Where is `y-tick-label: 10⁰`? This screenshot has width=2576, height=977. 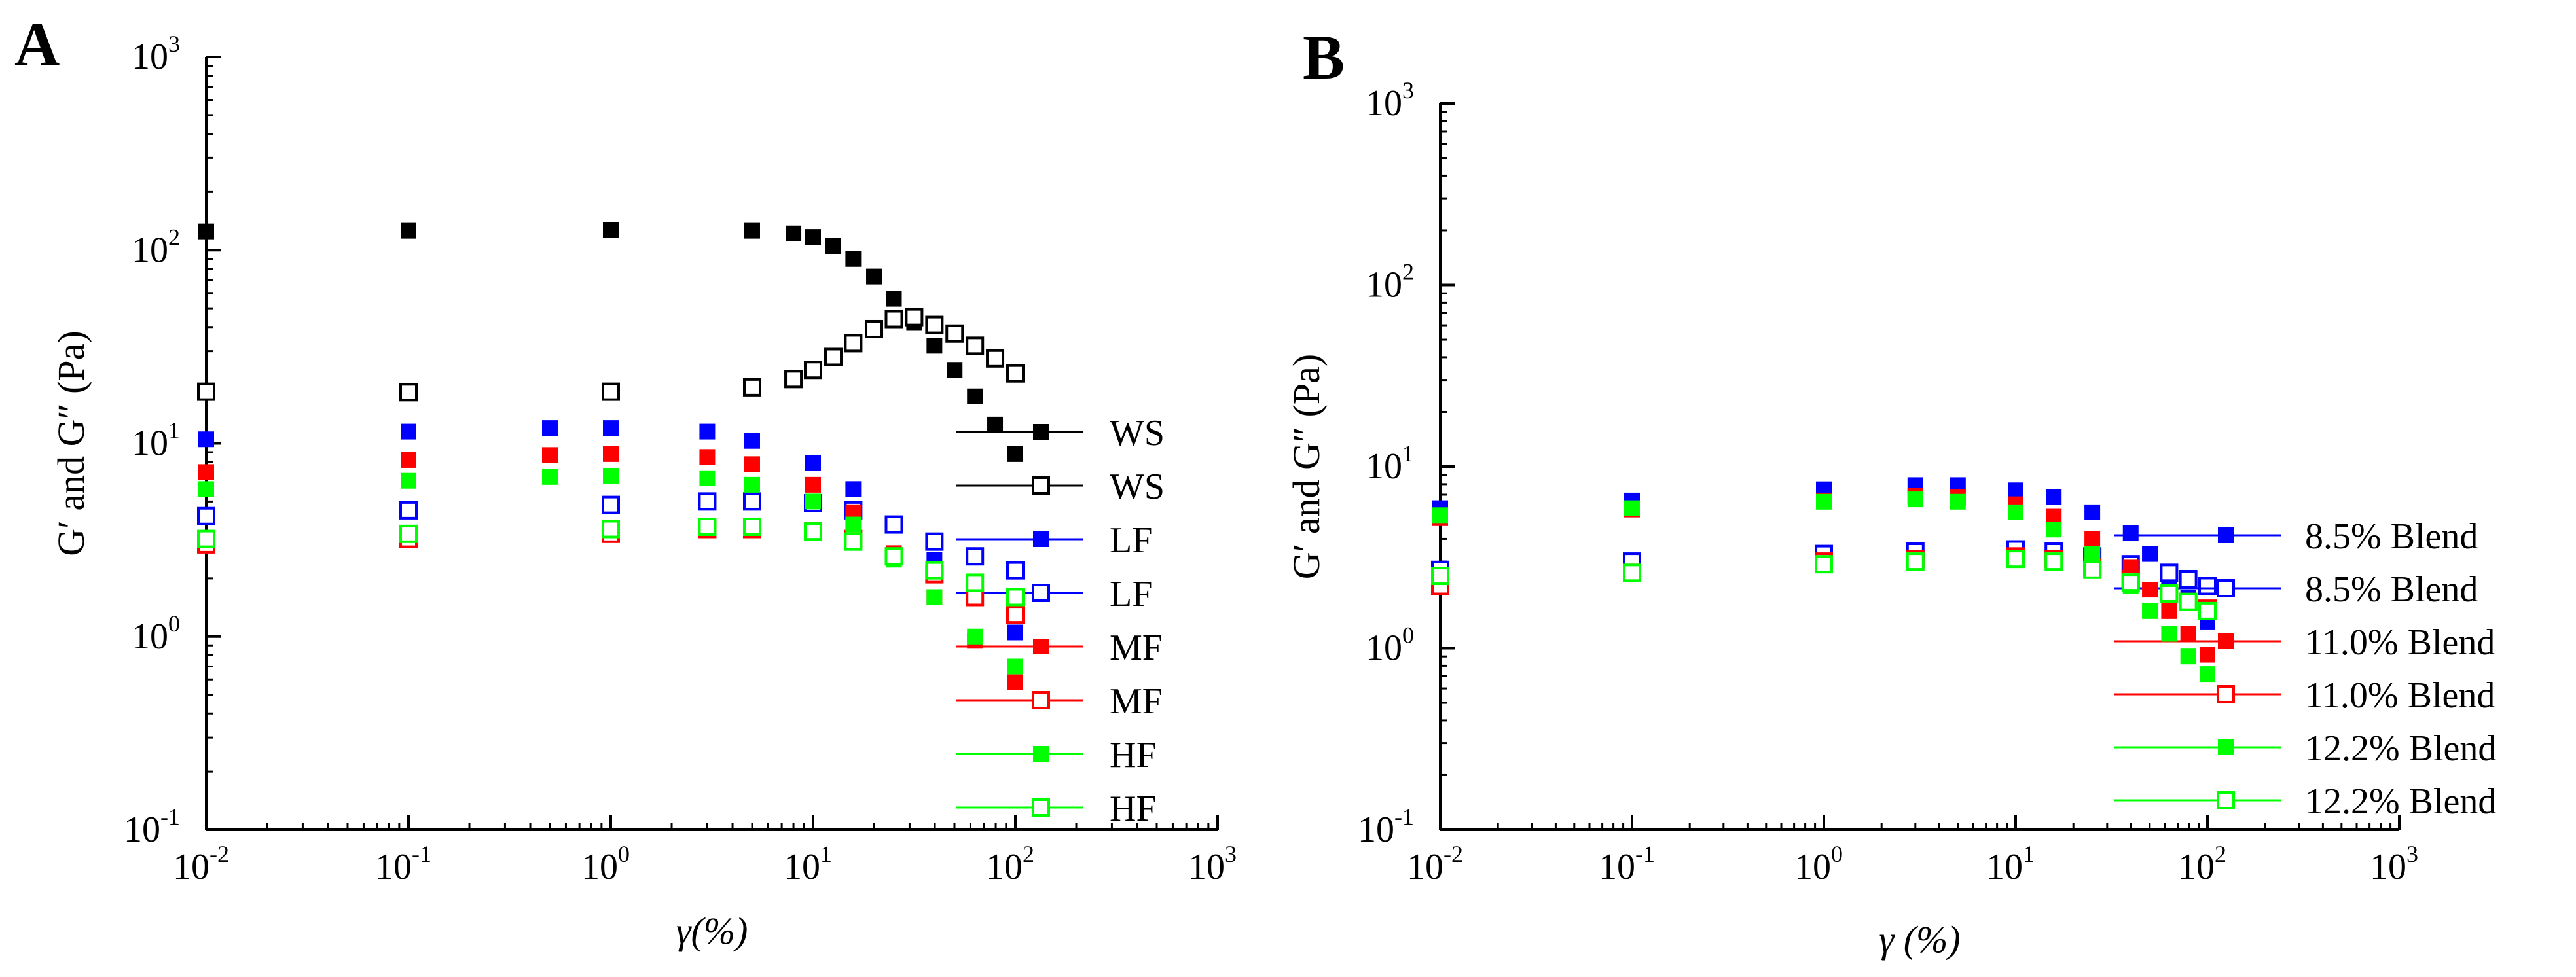 y-tick-label: 10⁰ is located at coordinates (156, 634).